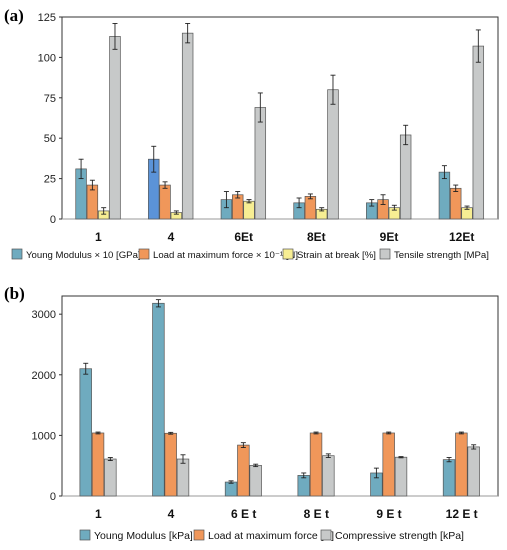 The height and width of the screenshot is (550, 507). I want to click on legend-entry: Tensile strength [MPa], so click(441, 255).